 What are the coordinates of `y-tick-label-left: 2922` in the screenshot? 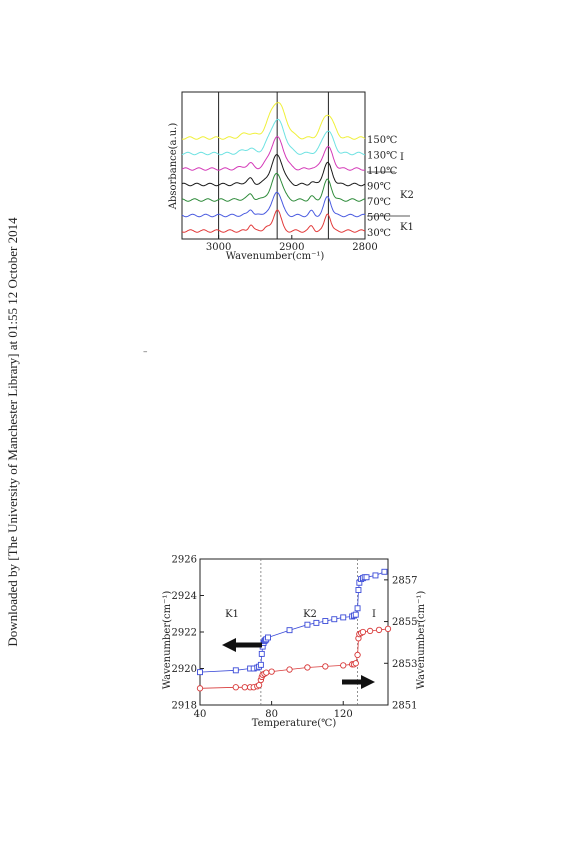 It's located at (184, 633).